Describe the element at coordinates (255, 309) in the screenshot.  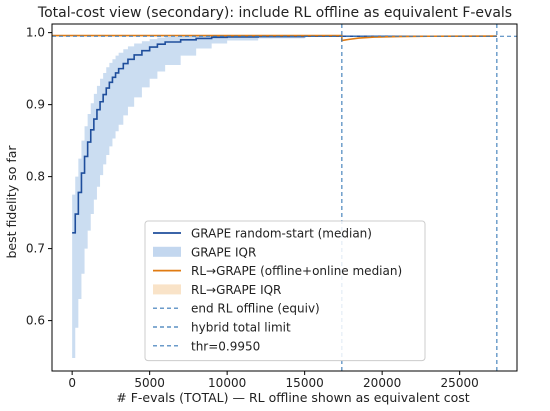
I see `legend-entry-label: end RL offline (equiv)` at that location.